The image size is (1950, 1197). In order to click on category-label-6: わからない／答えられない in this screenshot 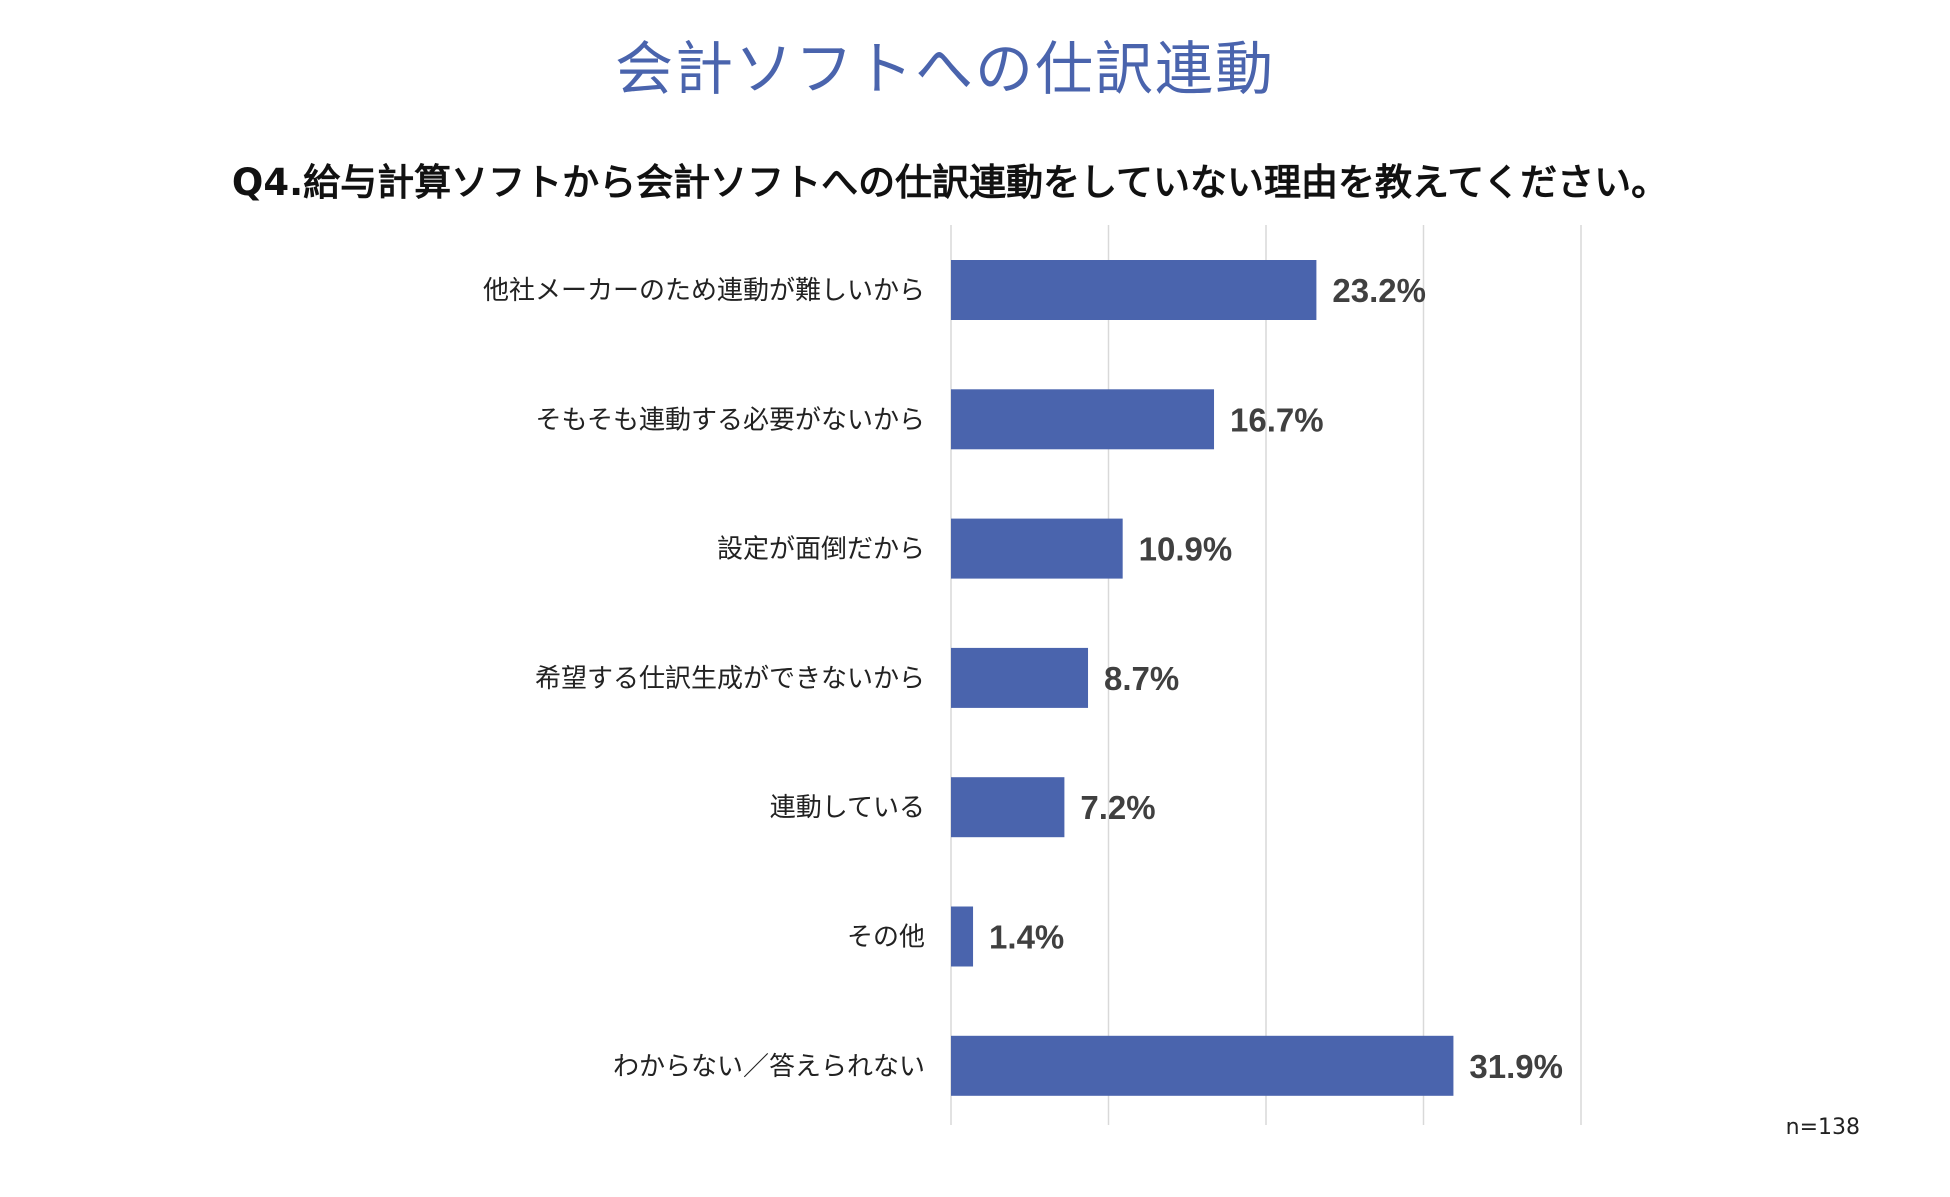, I will do `click(769, 1067)`.